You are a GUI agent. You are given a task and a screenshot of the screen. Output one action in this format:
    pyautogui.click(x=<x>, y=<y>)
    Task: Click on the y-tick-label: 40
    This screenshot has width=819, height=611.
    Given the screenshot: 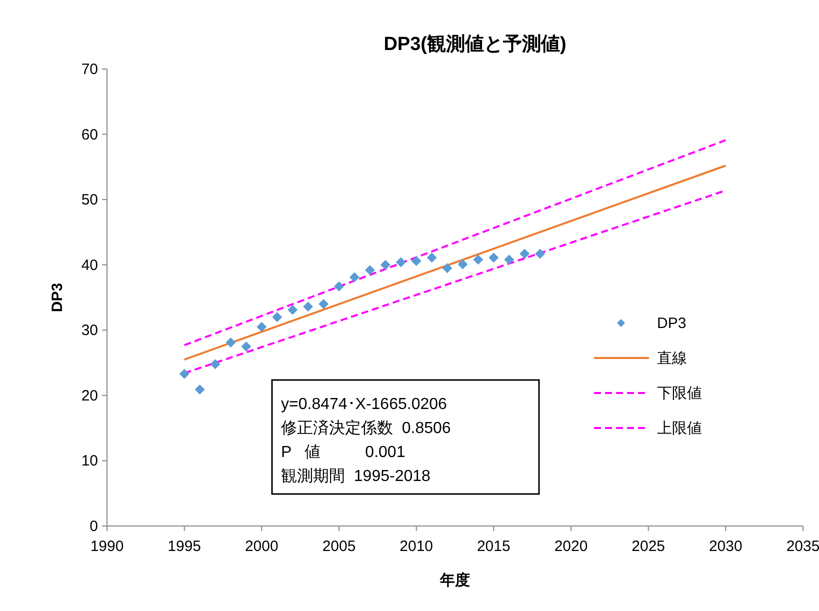 What is the action you would take?
    pyautogui.click(x=89, y=265)
    